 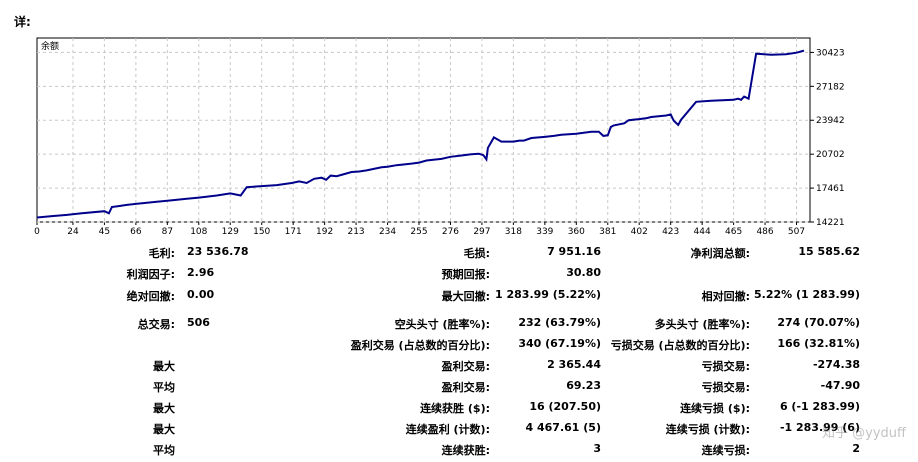 What do you see at coordinates (597, 448) in the screenshot?
I see `stat-value: 3` at bounding box center [597, 448].